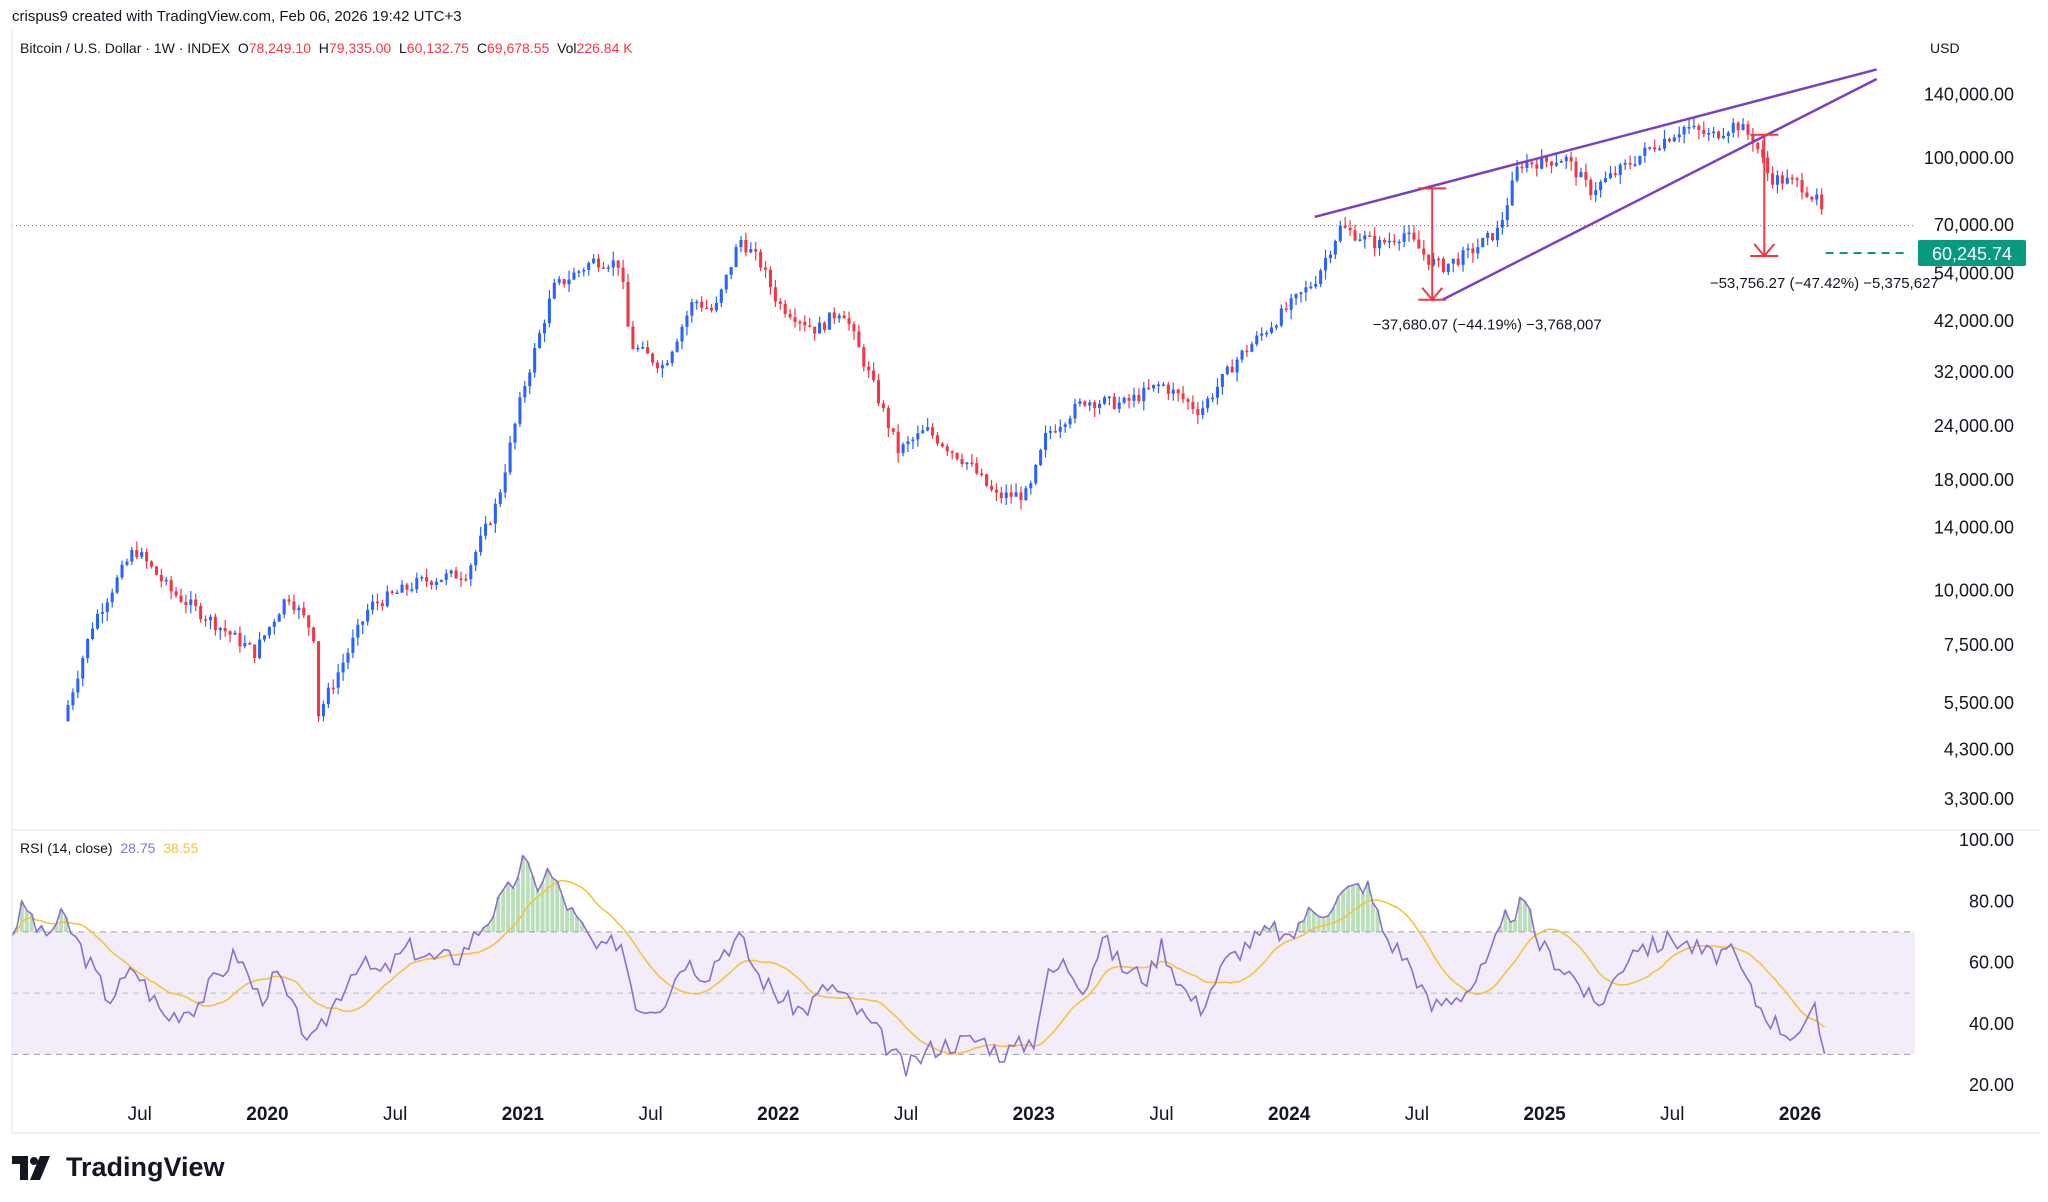  Describe the element at coordinates (1974, 480) in the screenshot. I see `price-tick-label: 18,000.00` at that location.